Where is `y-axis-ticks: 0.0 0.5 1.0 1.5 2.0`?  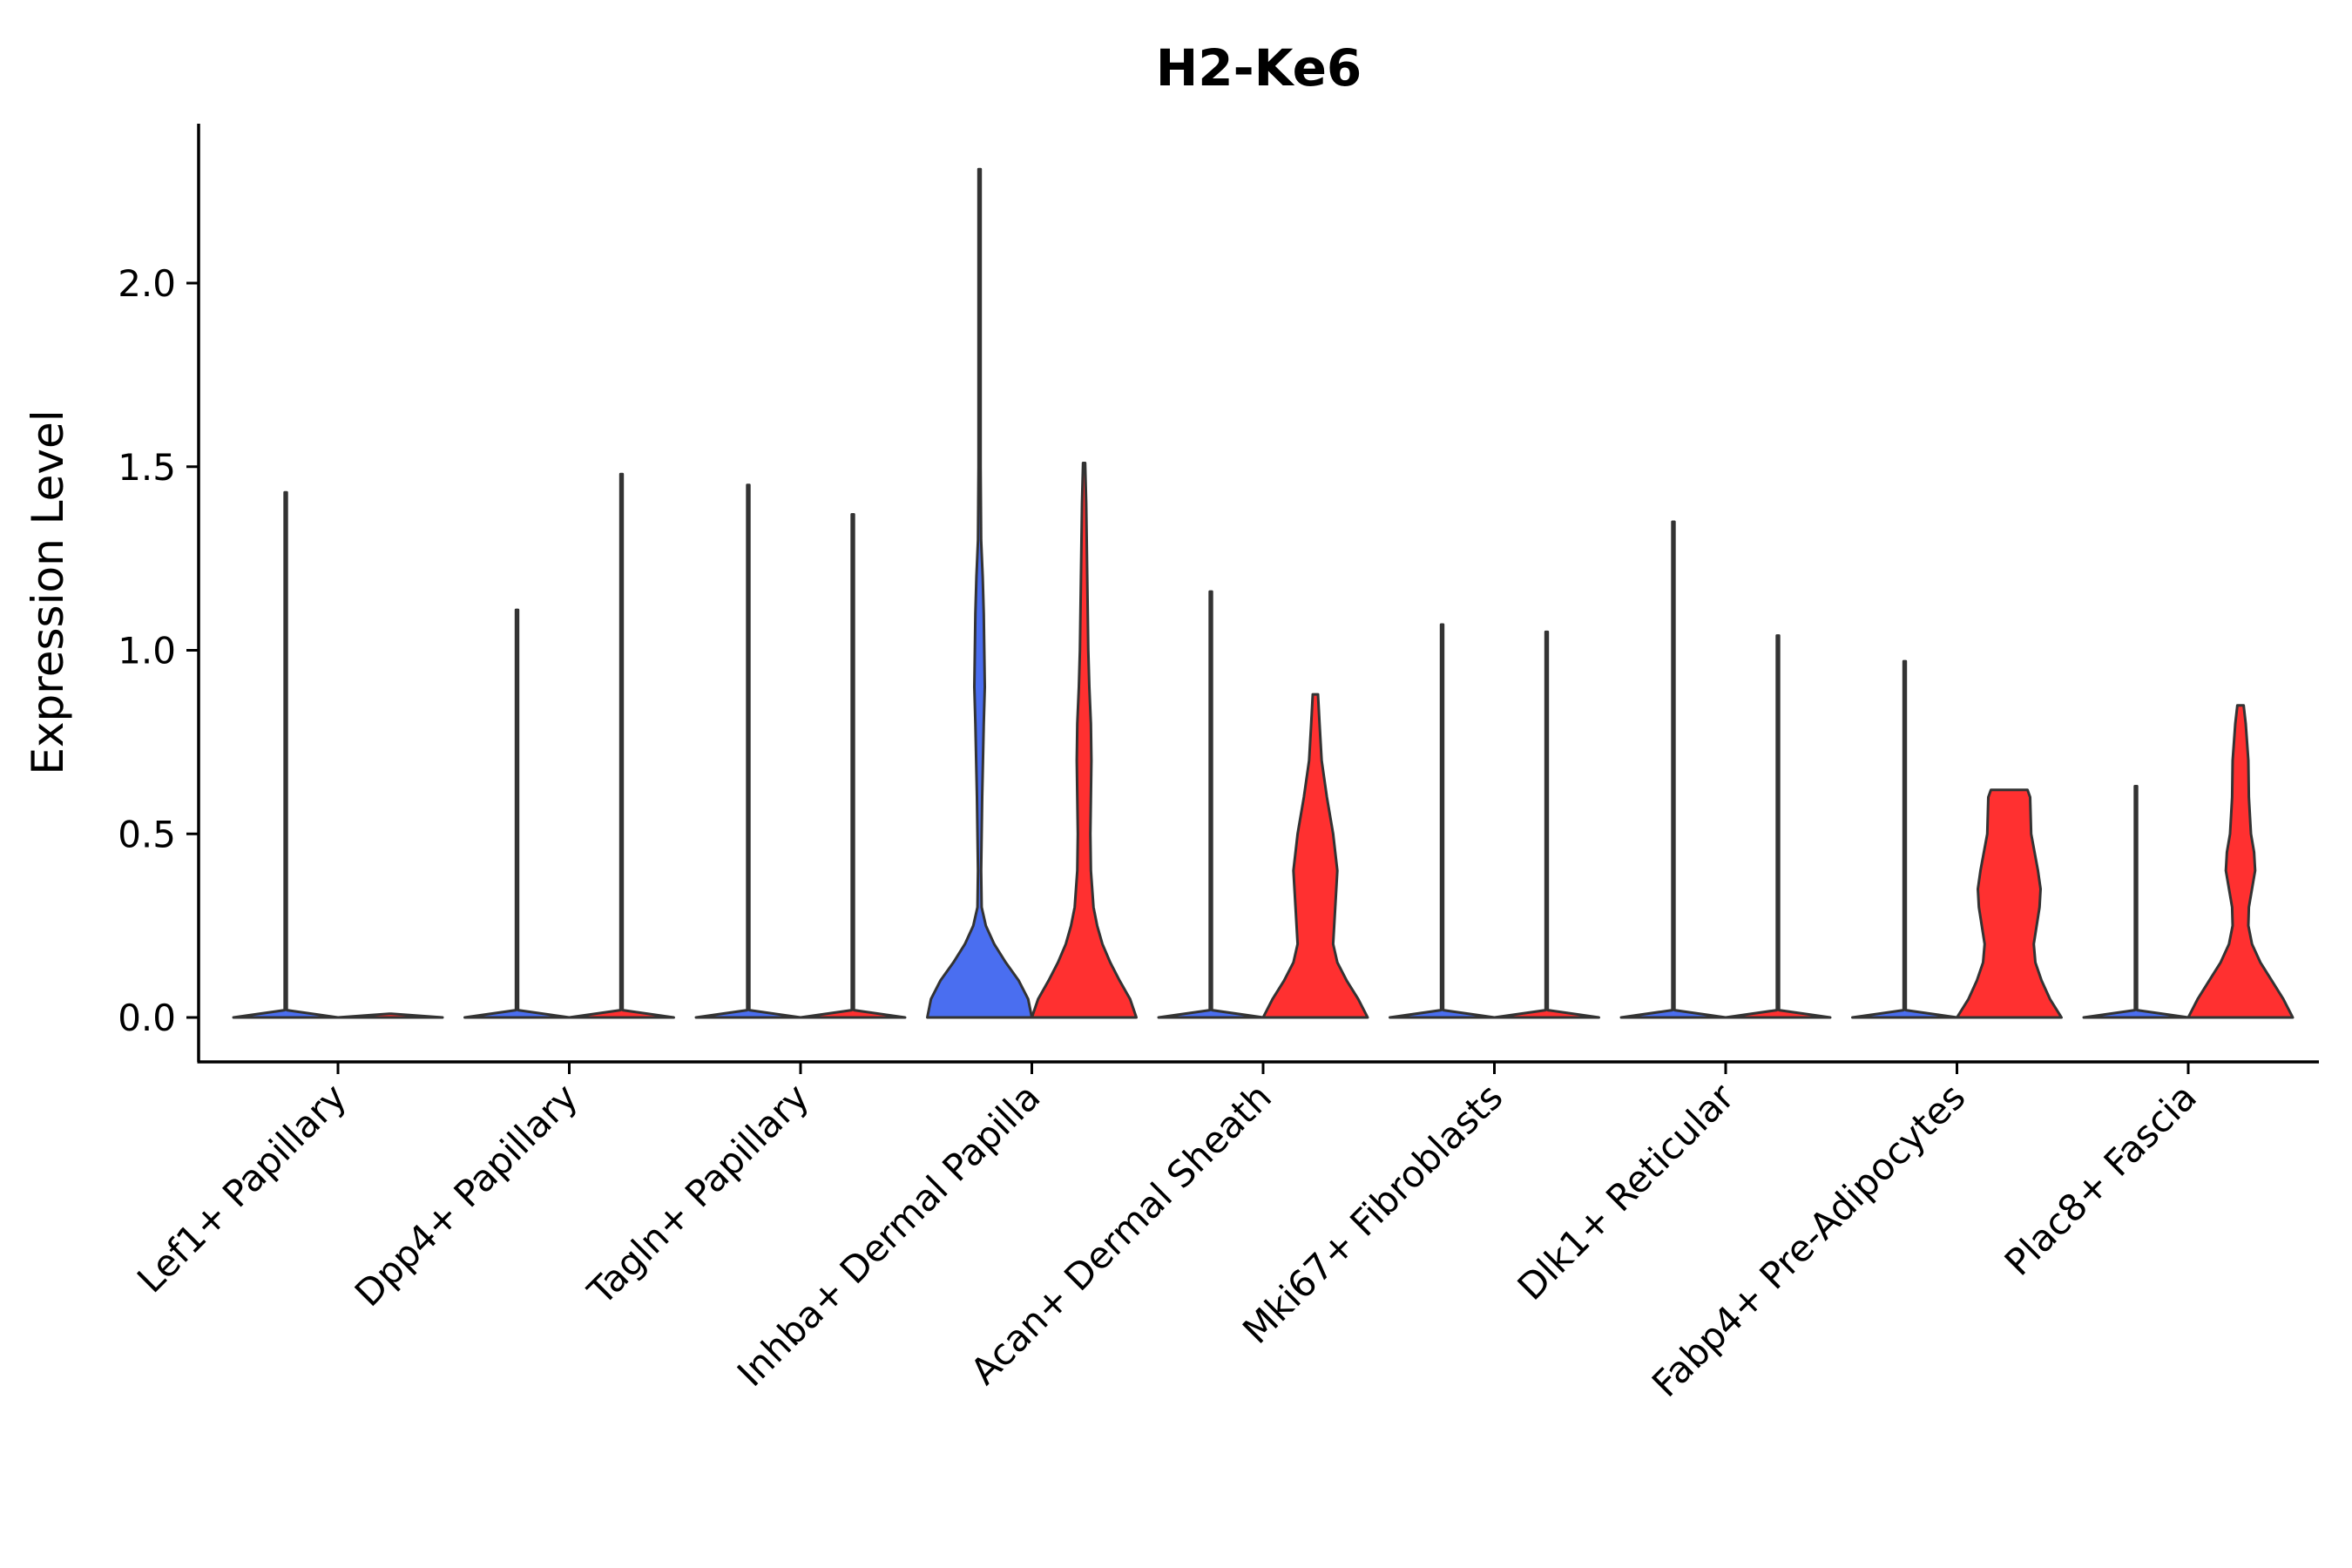 y-axis-ticks: 0.0 0.5 1.0 1.5 2.0 is located at coordinates (158, 650).